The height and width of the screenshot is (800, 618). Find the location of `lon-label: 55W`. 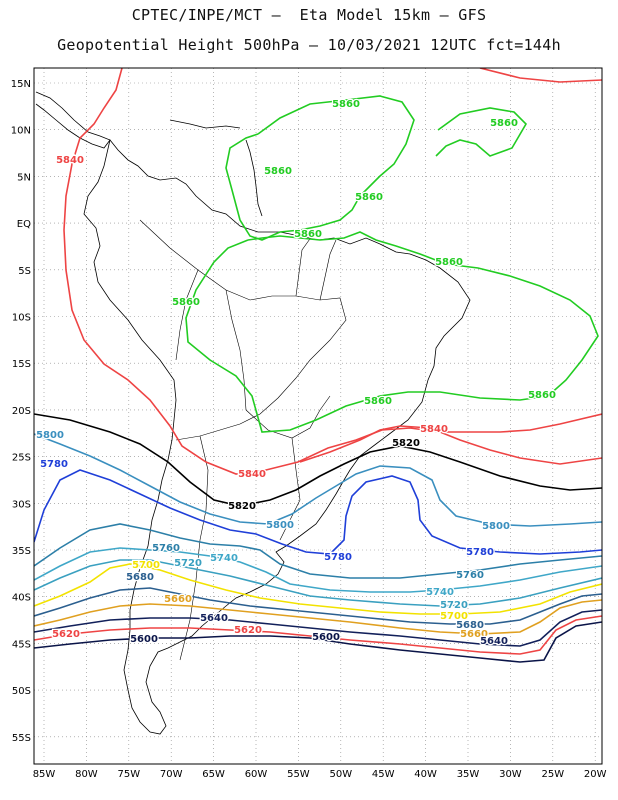

lon-label: 55W is located at coordinates (298, 774).